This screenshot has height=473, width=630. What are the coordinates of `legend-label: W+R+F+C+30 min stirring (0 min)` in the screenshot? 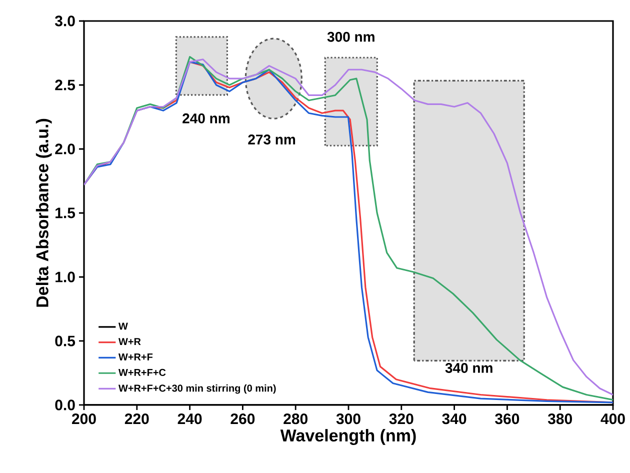 It's located at (197, 389).